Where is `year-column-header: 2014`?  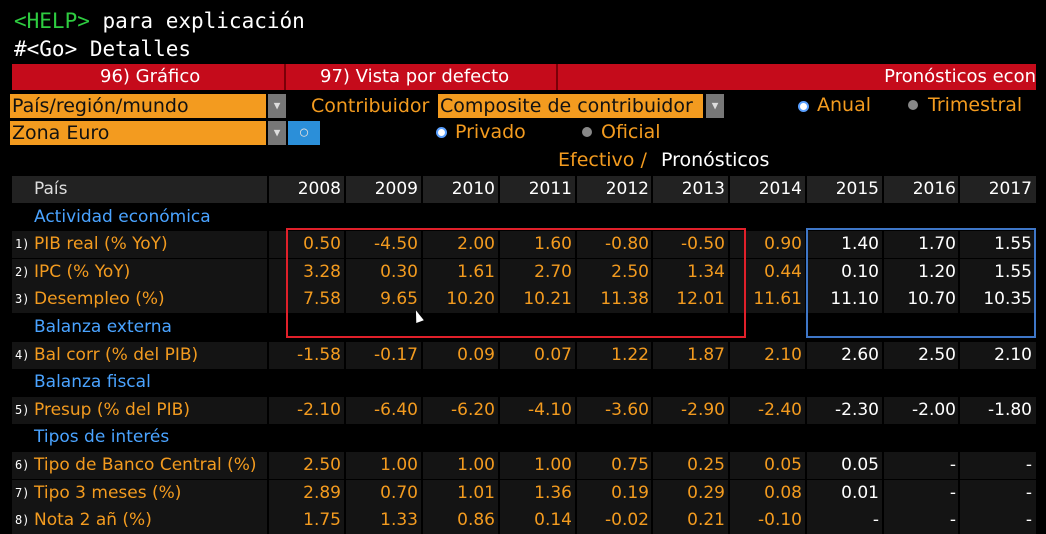
year-column-header: 2014 is located at coordinates (780, 189).